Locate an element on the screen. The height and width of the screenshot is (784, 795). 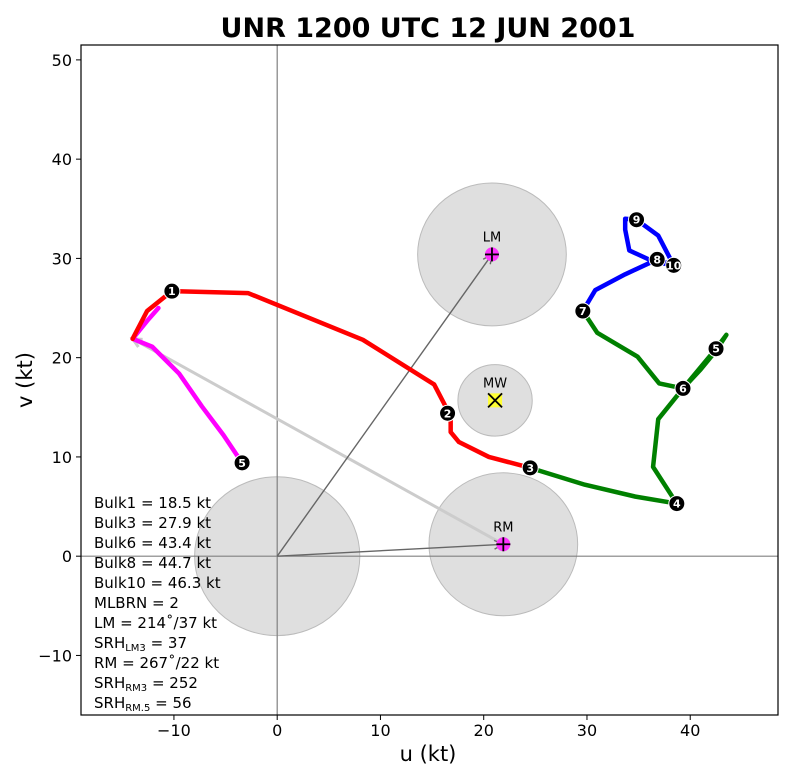
annotation-line: Bulk8 = 44.7 kt is located at coordinates (152, 563).